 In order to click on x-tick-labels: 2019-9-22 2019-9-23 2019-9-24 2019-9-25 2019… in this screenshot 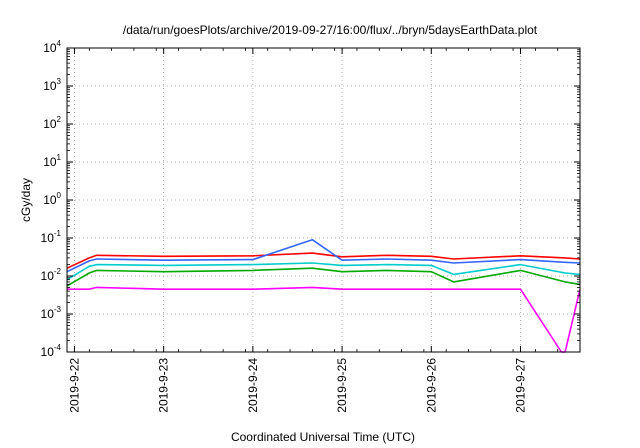, I will do `click(297, 385)`.